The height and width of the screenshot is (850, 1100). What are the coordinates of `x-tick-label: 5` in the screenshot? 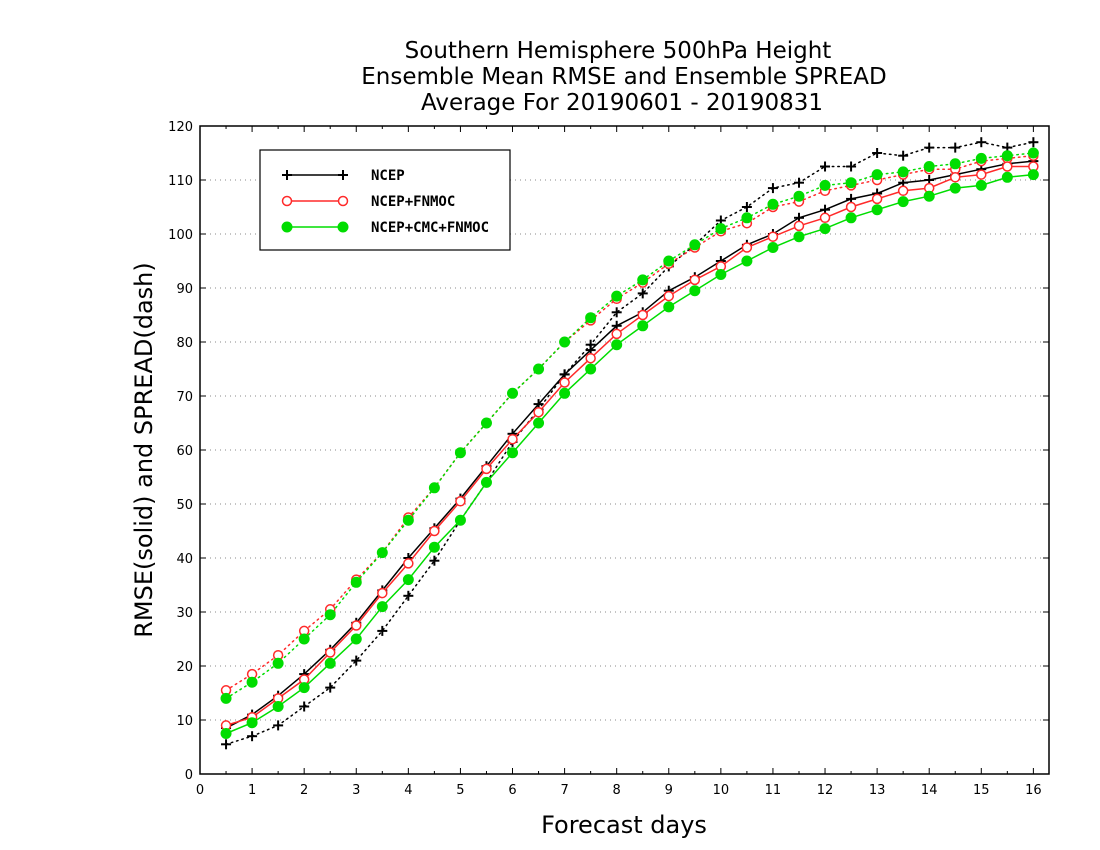 It's located at (460, 790).